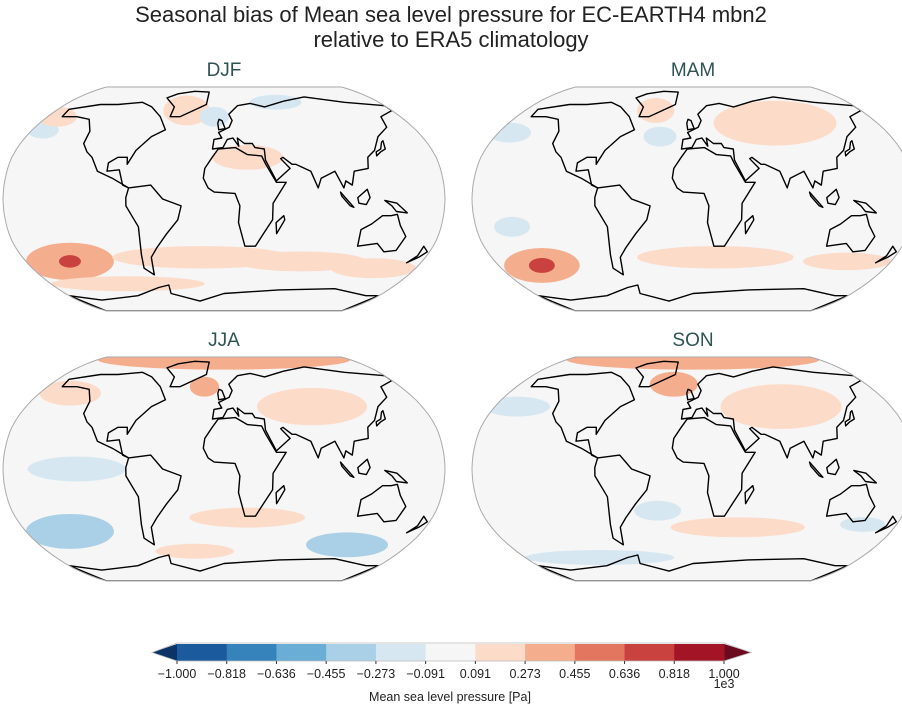  Describe the element at coordinates (693, 70) in the screenshot. I see `panel-title-mam: MAM` at that location.